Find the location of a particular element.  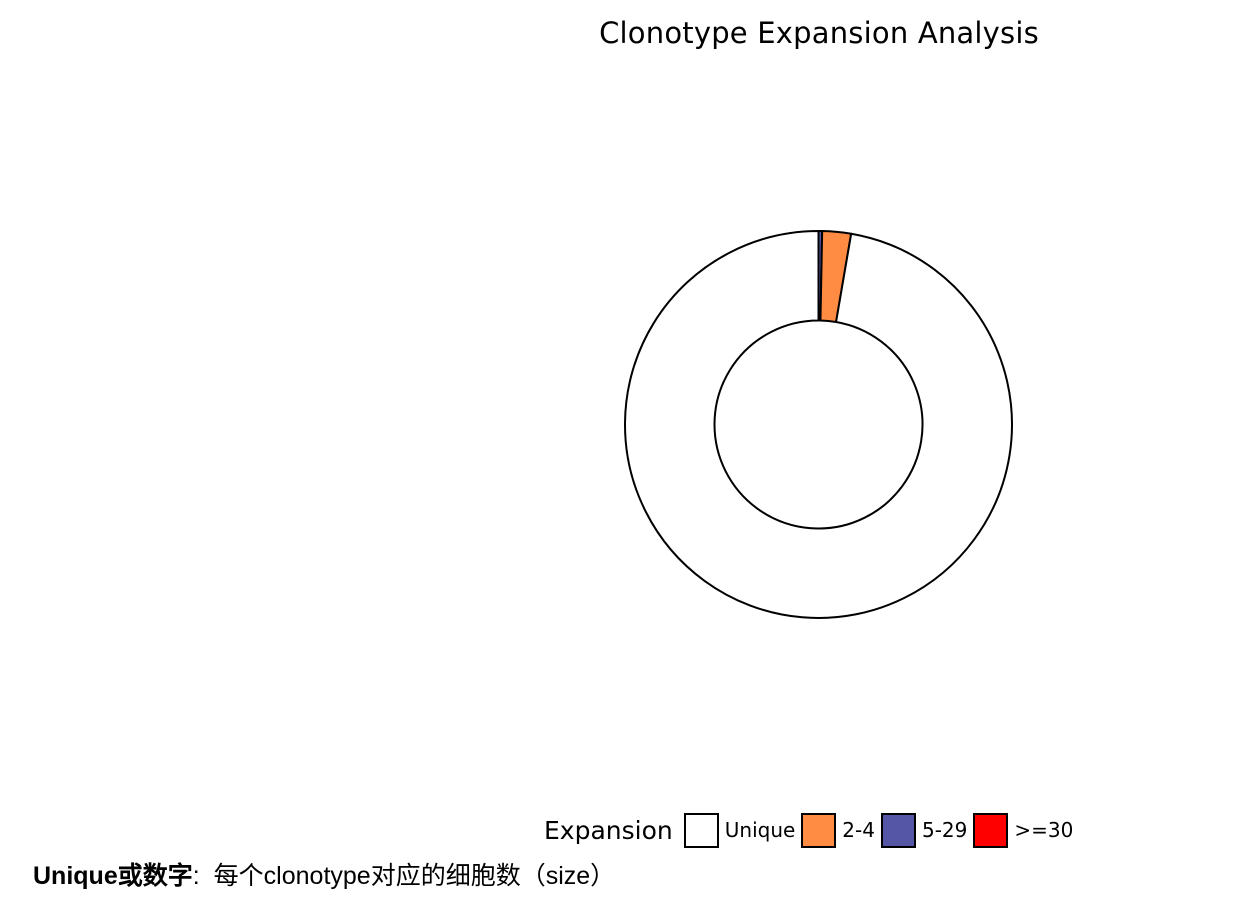

chart-title: Clonotype Expansion Analysis is located at coordinates (819, 33).